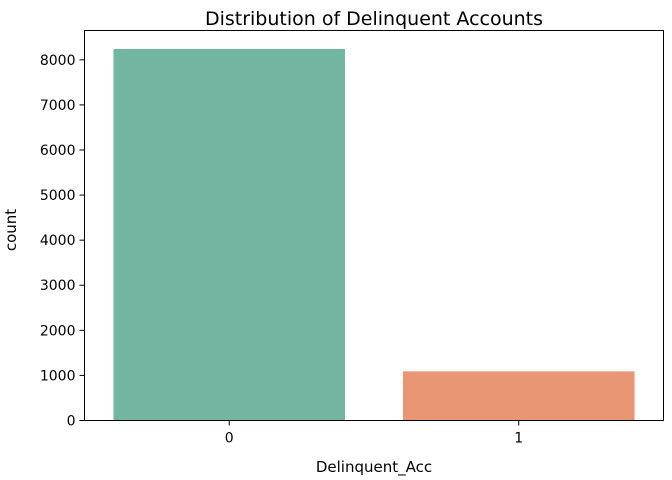 The width and height of the screenshot is (672, 480). What do you see at coordinates (11, 230) in the screenshot?
I see `y-axis-label: count` at bounding box center [11, 230].